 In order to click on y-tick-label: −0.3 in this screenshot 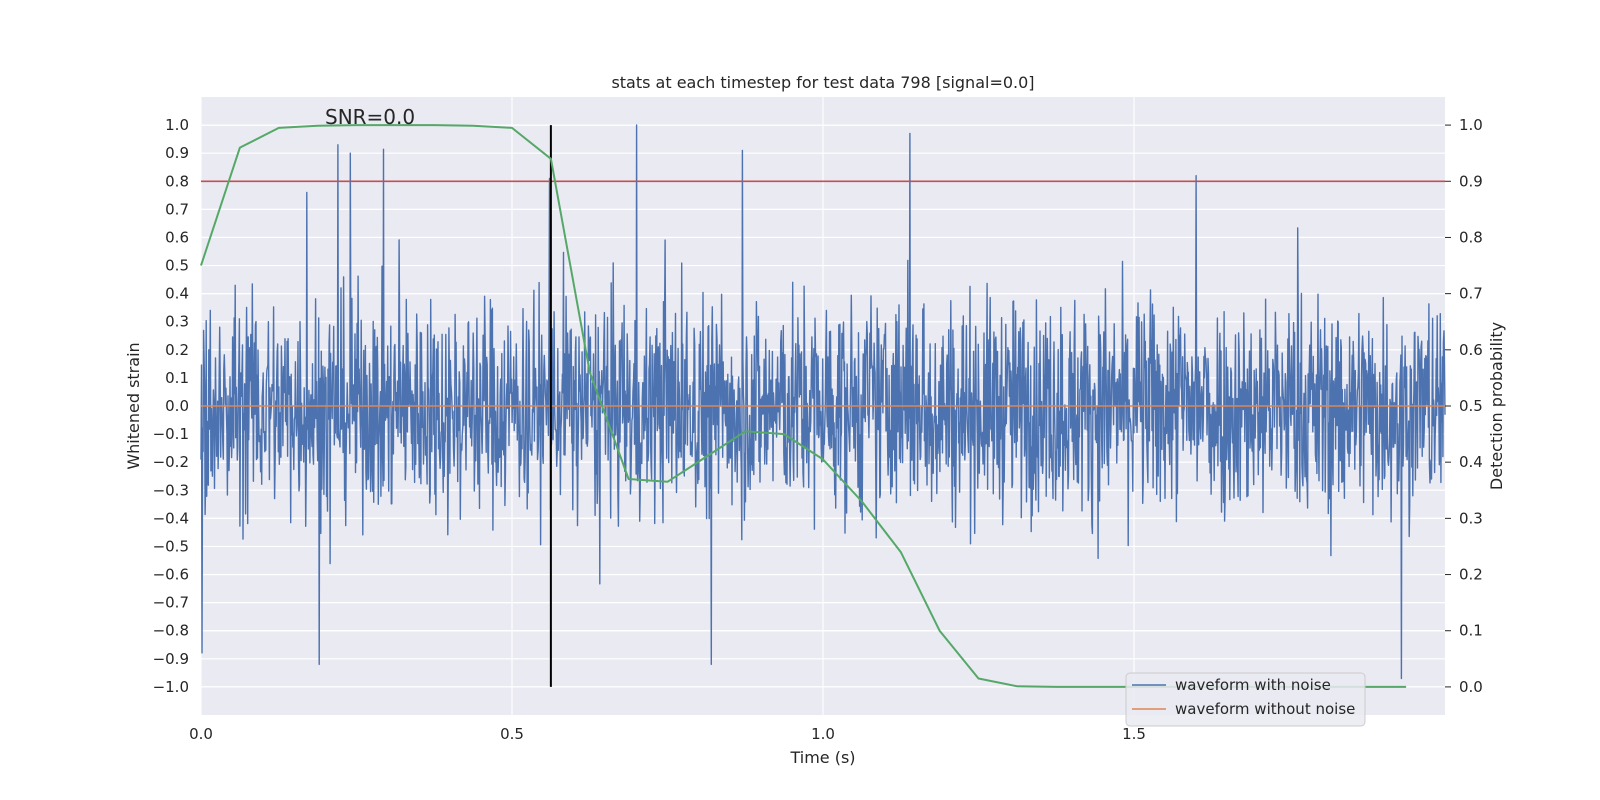, I will do `click(171, 490)`.